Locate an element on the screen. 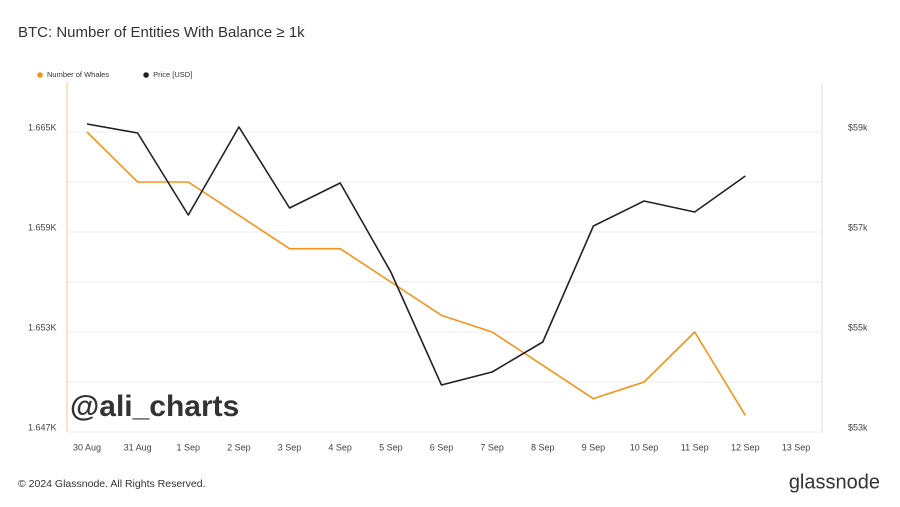 The height and width of the screenshot is (507, 900). x-tick-label: 6 Sep is located at coordinates (442, 447).